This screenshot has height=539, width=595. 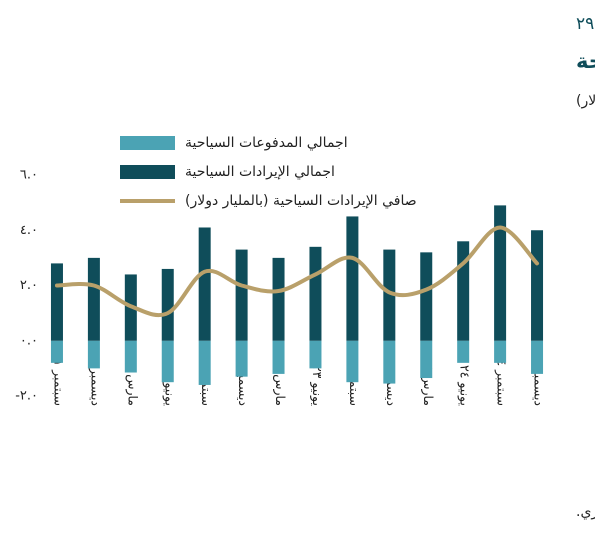 What do you see at coordinates (297, 271) in the screenshot?
I see `line` at bounding box center [297, 271].